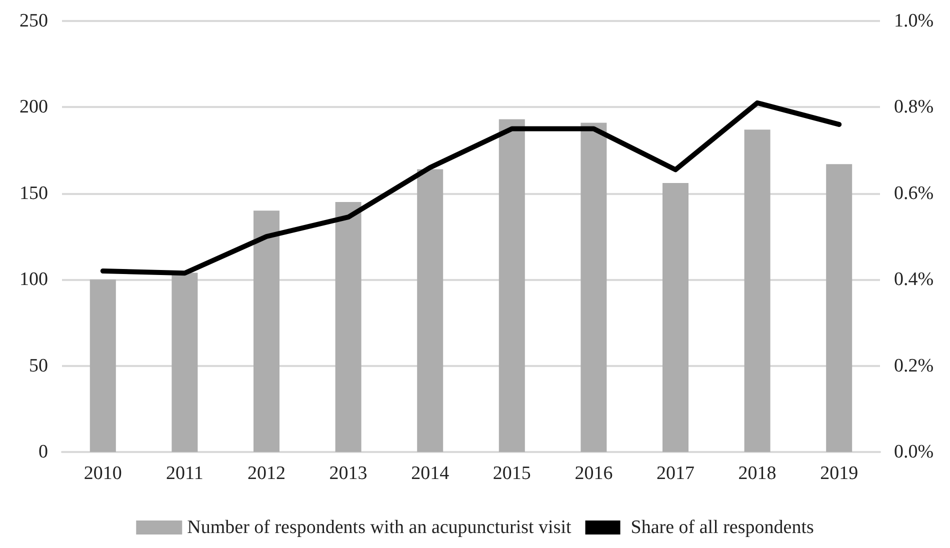  Describe the element at coordinates (430, 473) in the screenshot. I see `x-tick-label: 2014` at that location.